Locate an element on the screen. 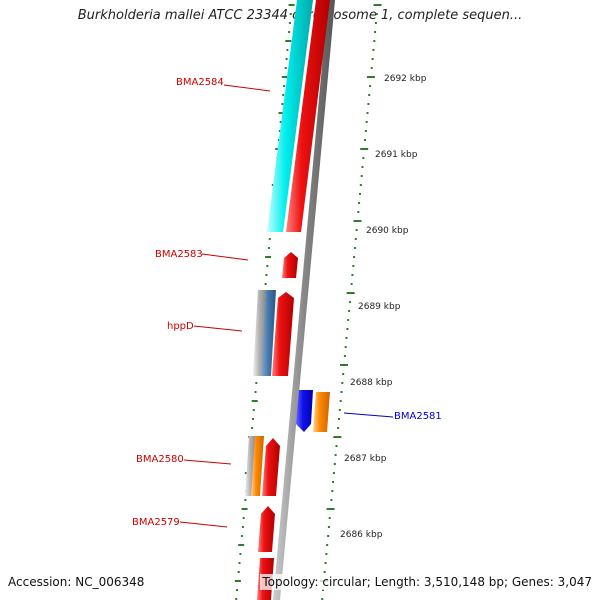 The width and height of the screenshot is (600, 600). leader-line-bma2584 is located at coordinates (247, 88).